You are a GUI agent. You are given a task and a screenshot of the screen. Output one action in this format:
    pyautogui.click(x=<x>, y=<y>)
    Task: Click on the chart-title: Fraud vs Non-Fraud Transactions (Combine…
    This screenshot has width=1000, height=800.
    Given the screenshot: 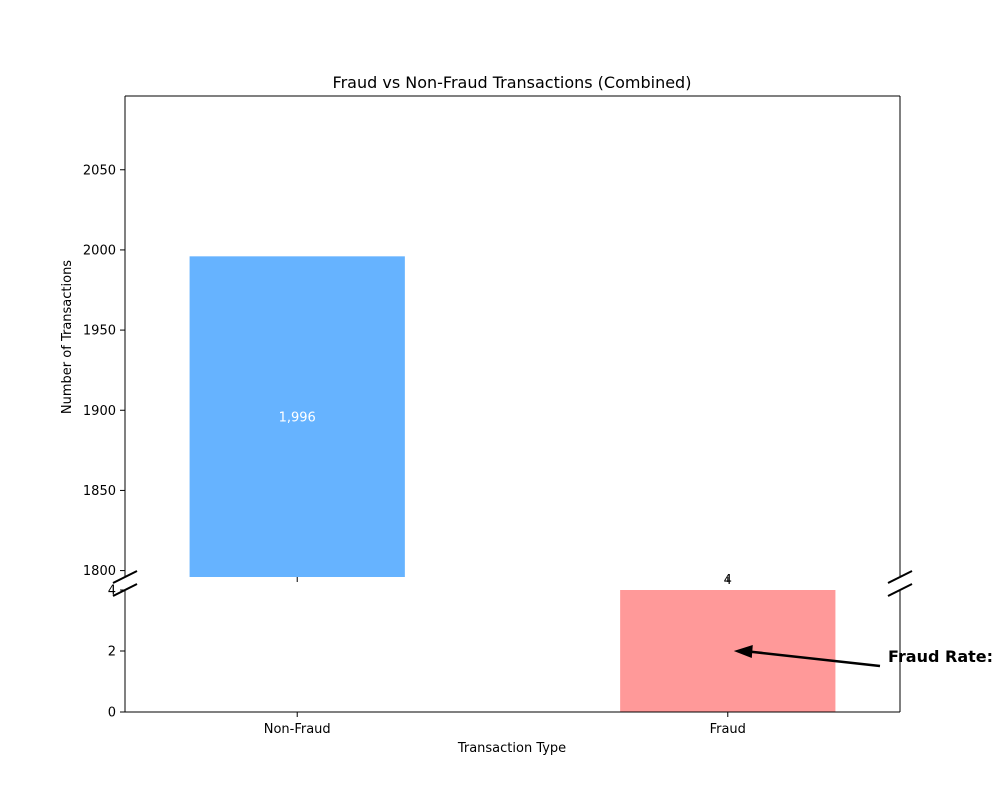 What is the action you would take?
    pyautogui.click(x=512, y=82)
    